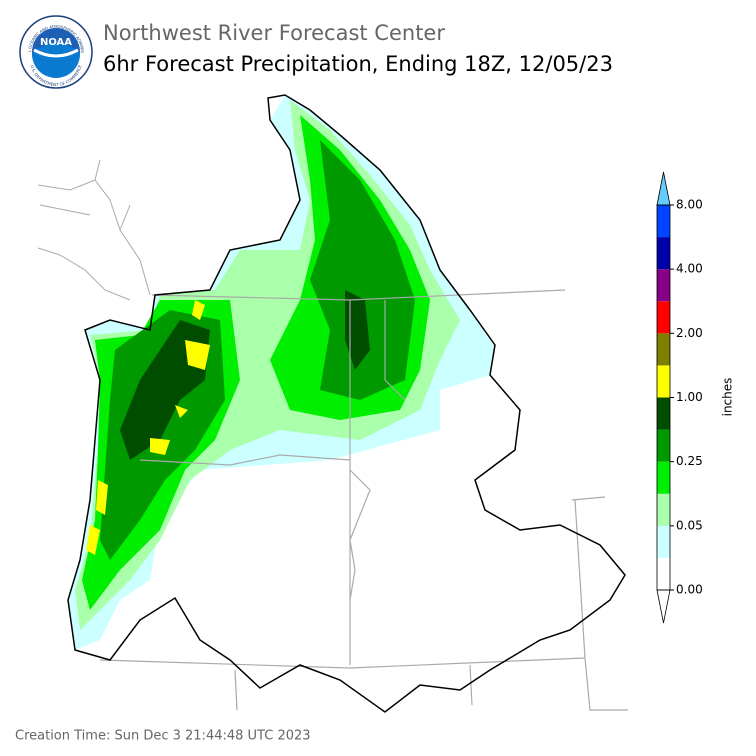 The image size is (756, 756). I want to click on title: Northwest River Forecast Center, so click(274, 33).